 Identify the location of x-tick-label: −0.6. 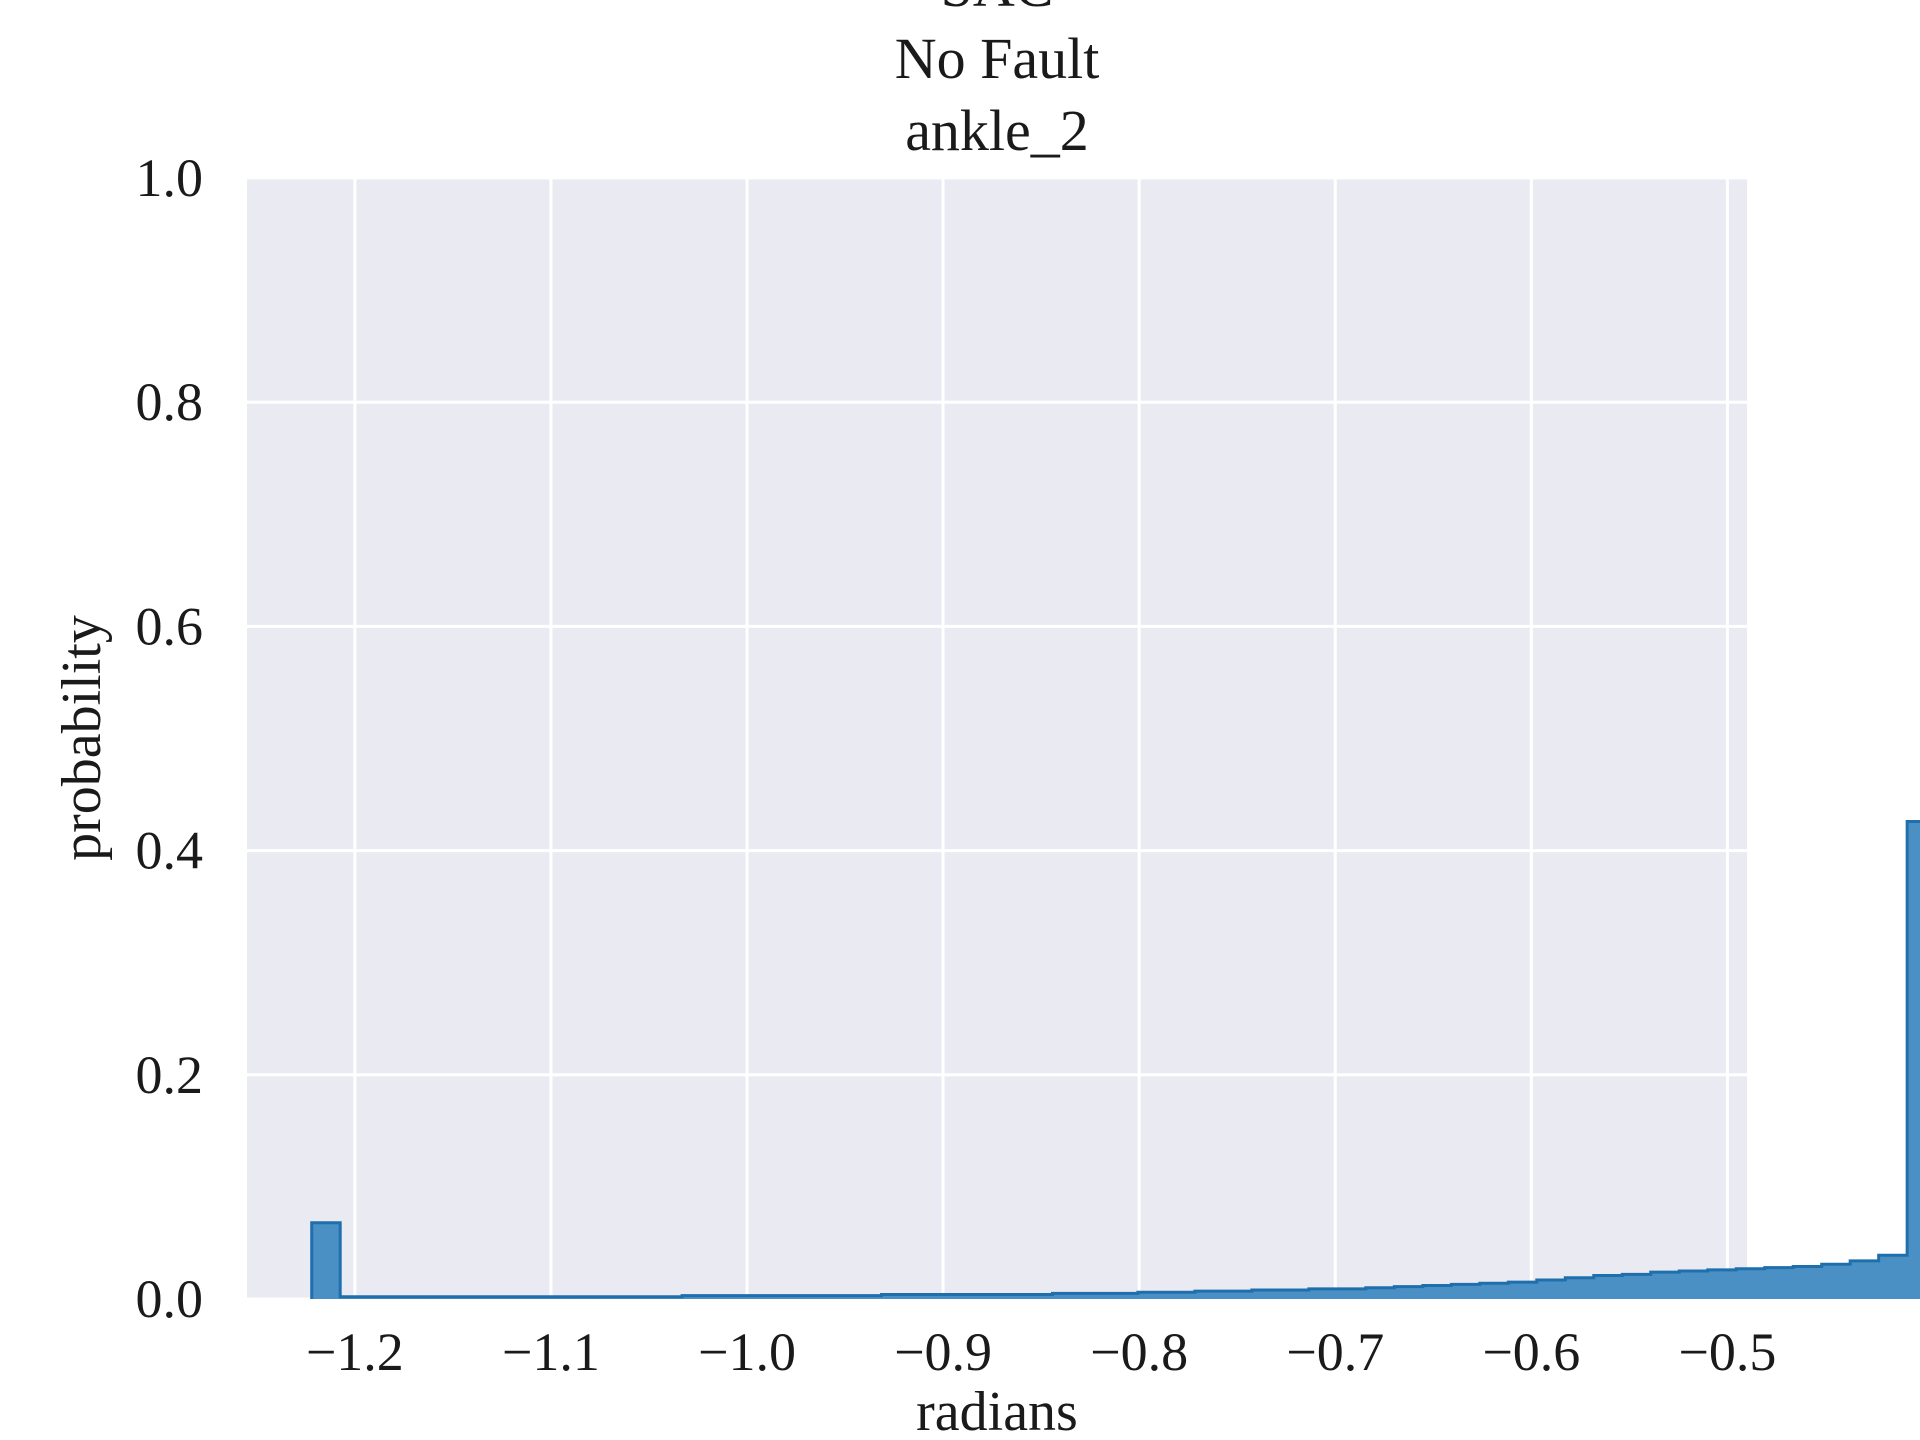
(1531, 1352).